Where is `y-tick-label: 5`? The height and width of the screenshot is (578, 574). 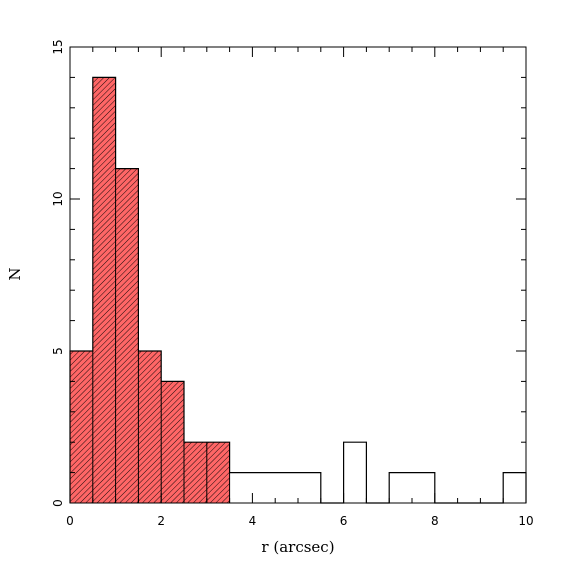
y-tick-label: 5 is located at coordinates (58, 351).